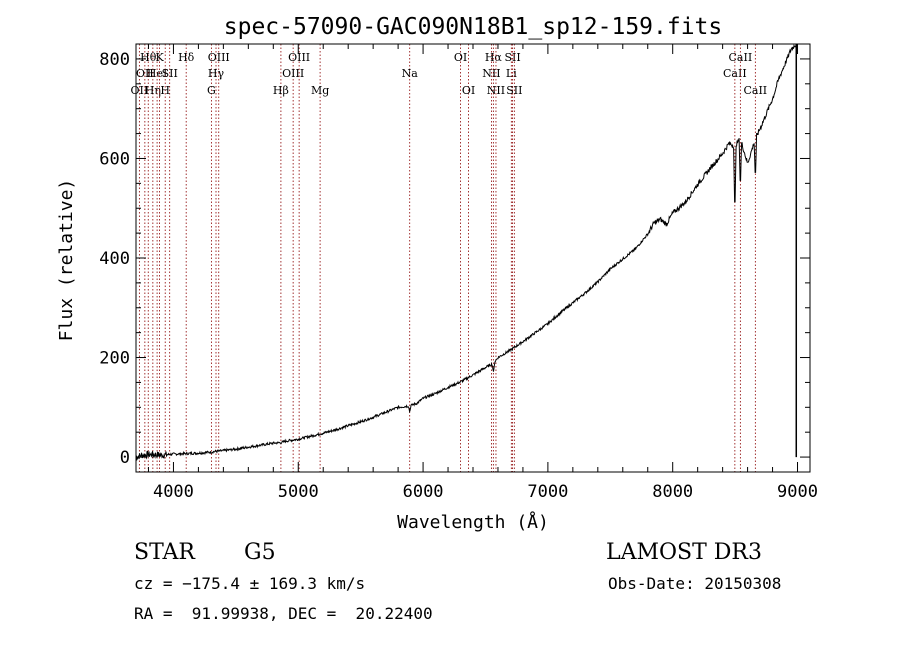  I want to click on chart-title: spec-57090-GAC090N18B1_sp12-159.fits, so click(473, 27).